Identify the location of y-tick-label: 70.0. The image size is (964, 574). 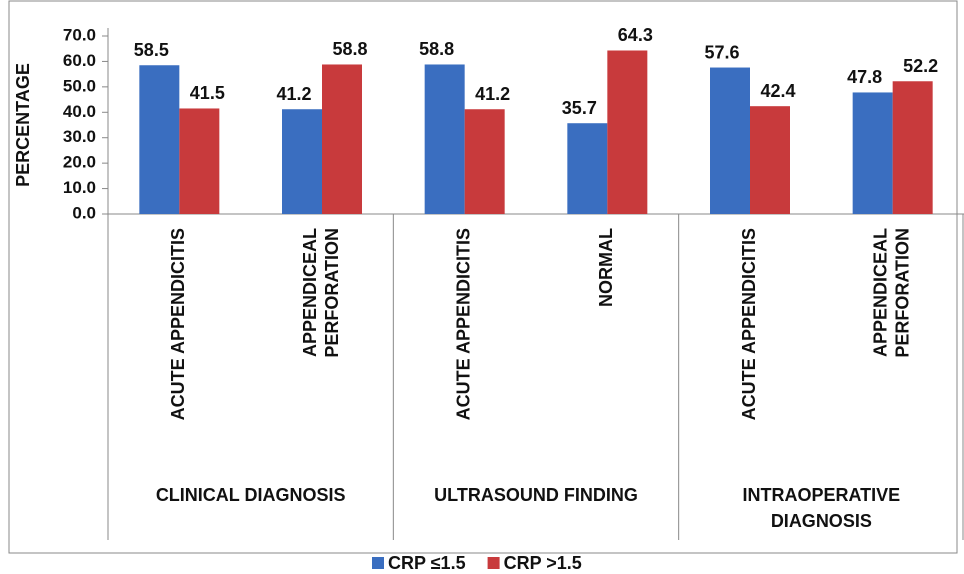
(79, 34).